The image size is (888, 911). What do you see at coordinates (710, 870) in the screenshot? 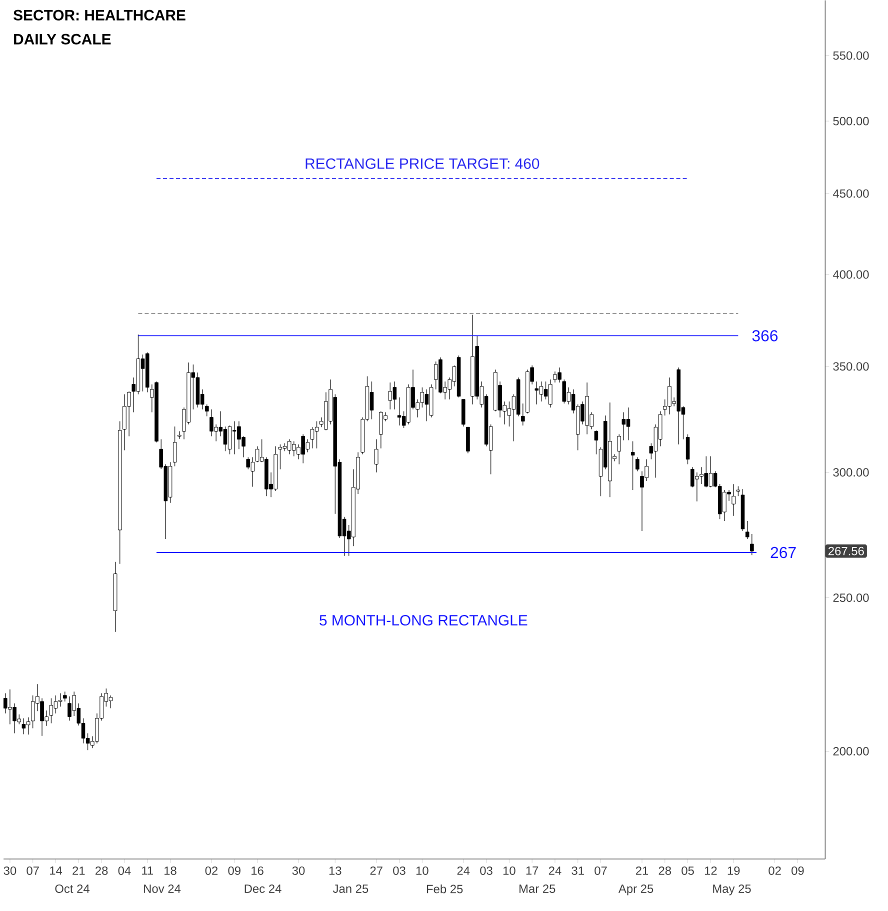
I see `x-tick-label: 12` at bounding box center [710, 870].